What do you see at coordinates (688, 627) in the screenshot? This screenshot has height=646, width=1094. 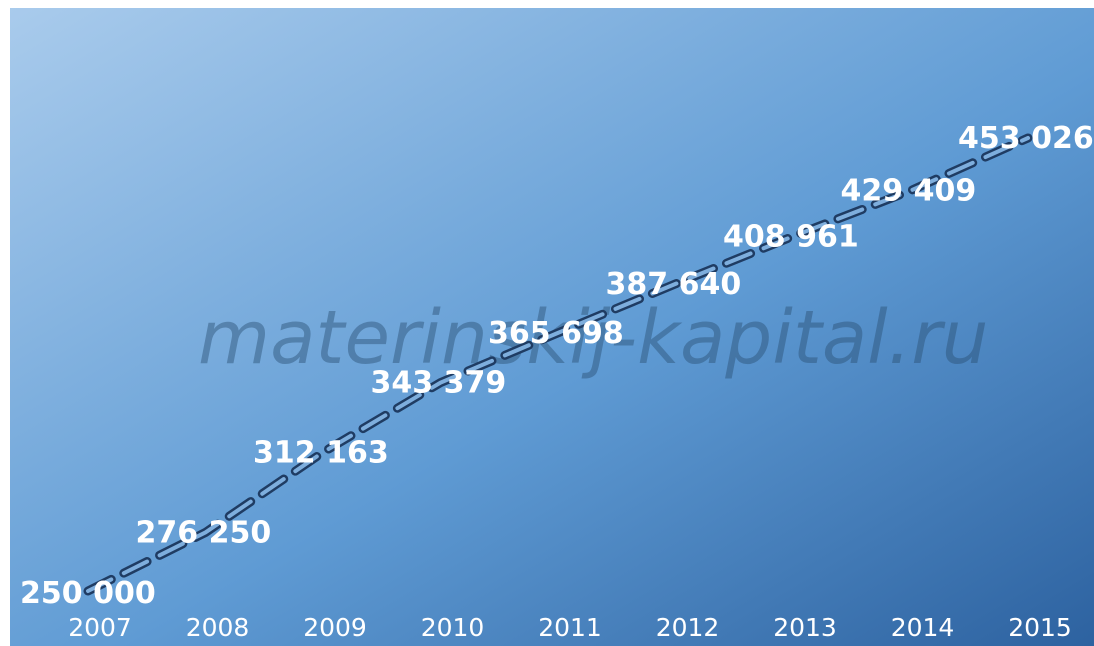 I see `year-label-2012: 2012` at bounding box center [688, 627].